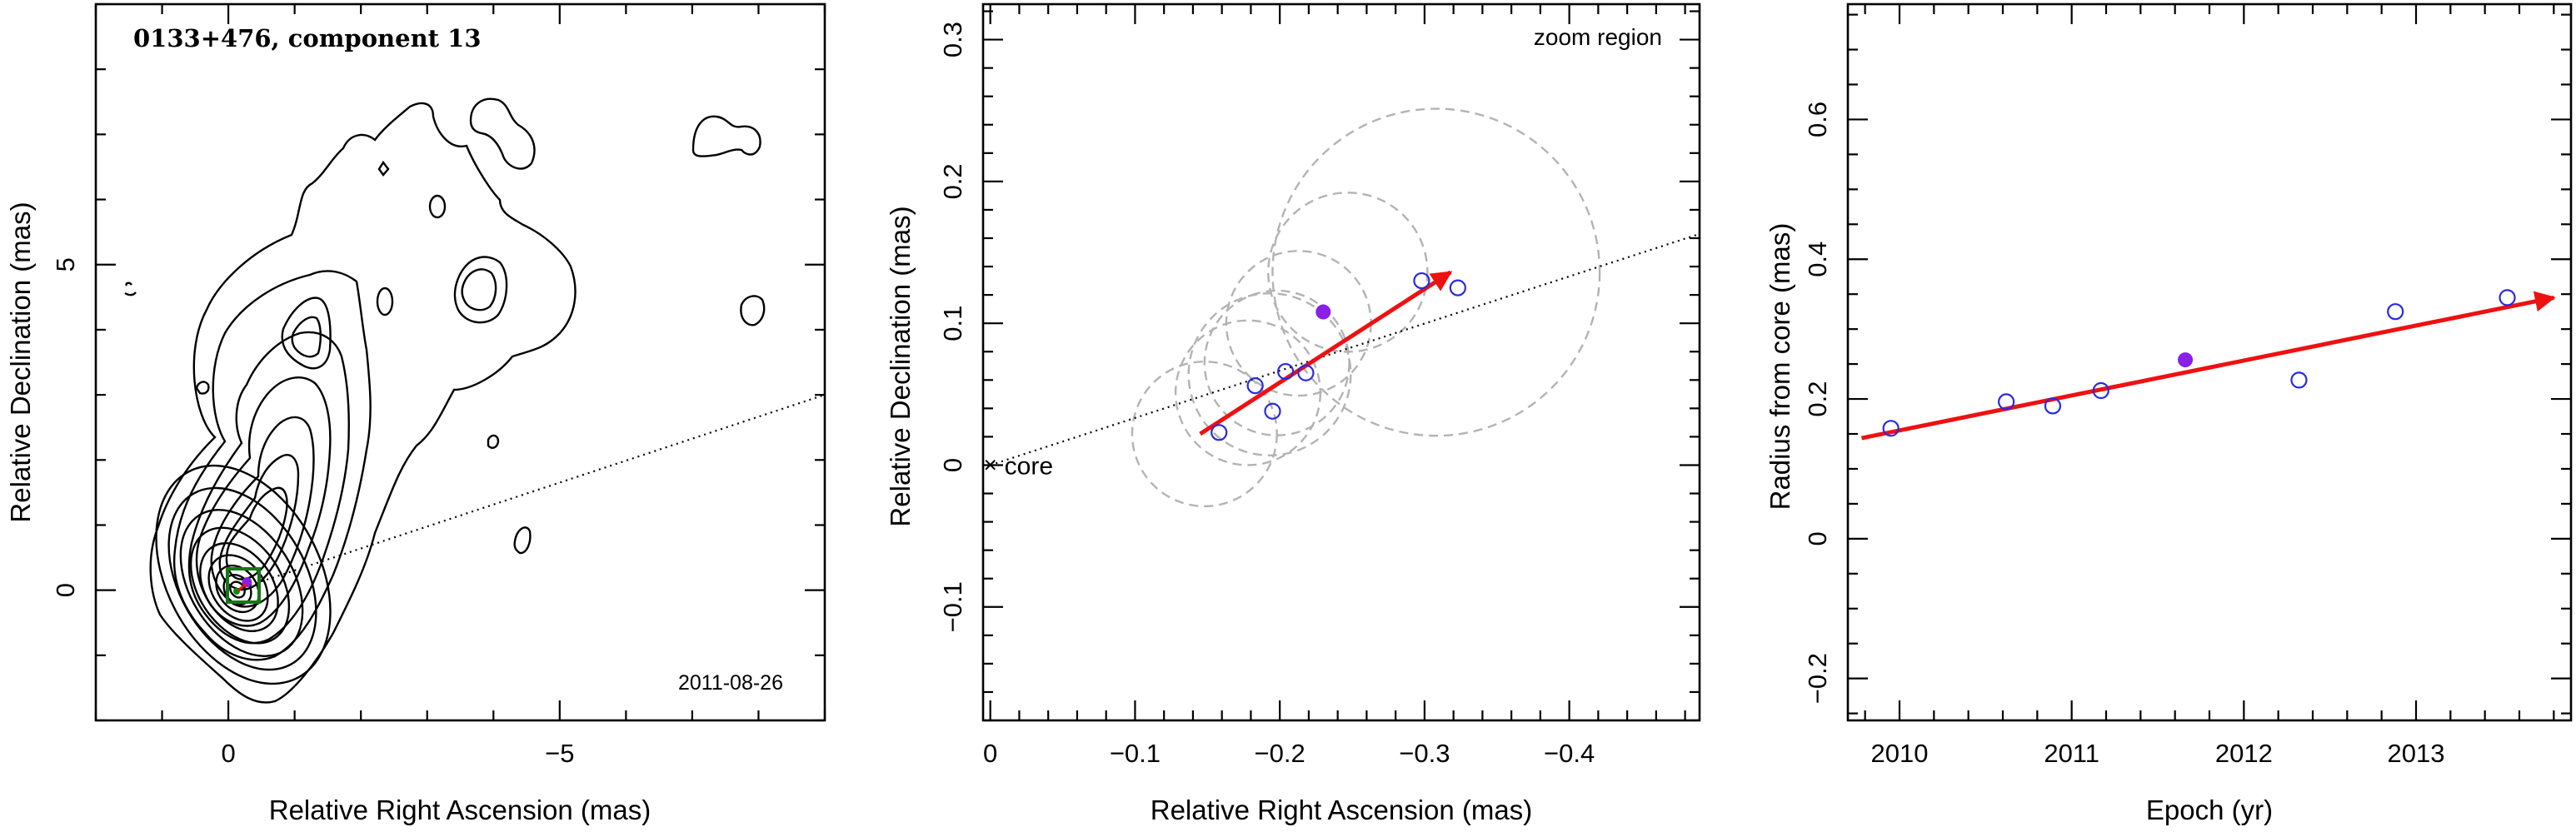  Describe the element at coordinates (2199, 363) in the screenshot. I see `radius-points` at that location.